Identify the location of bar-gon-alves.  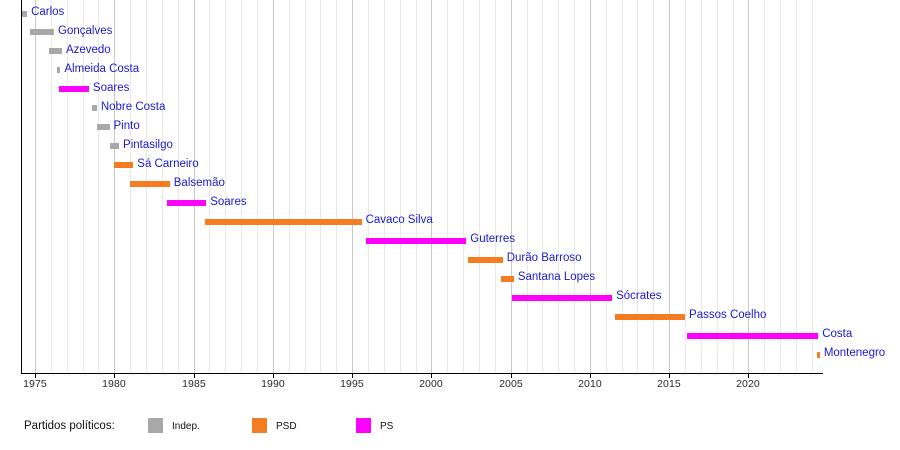
(42, 32).